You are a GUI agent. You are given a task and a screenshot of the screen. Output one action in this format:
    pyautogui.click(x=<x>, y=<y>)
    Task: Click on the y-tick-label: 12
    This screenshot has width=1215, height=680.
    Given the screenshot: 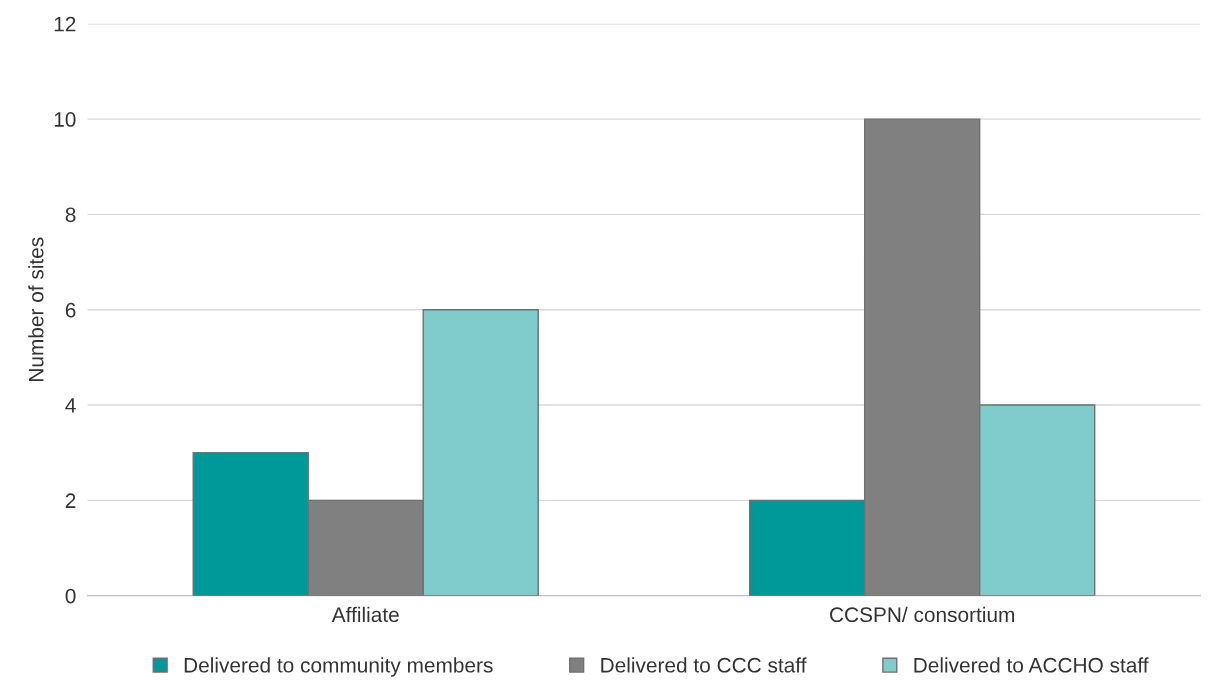 What is the action you would take?
    pyautogui.click(x=65, y=24)
    